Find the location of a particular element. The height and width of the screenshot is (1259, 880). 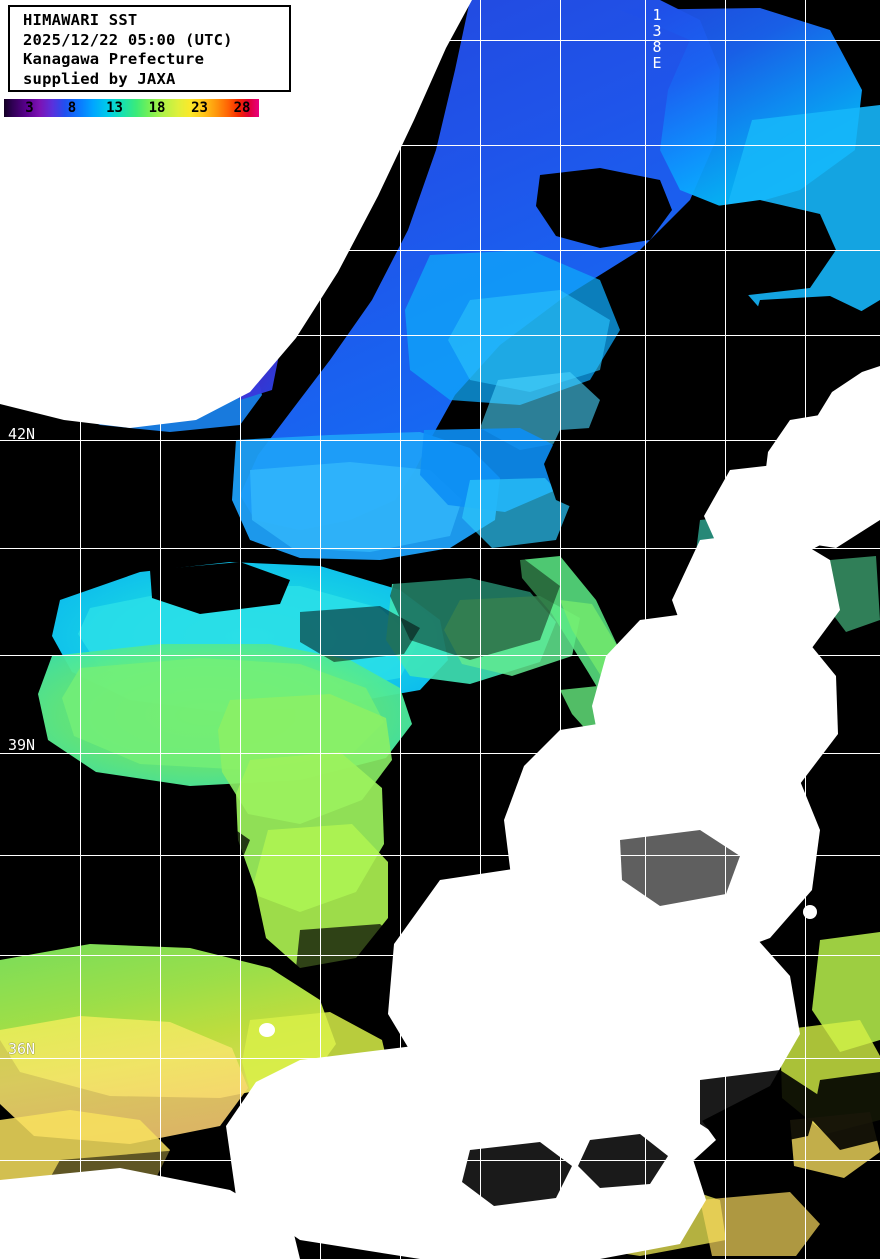

colorbar-tick-8: 8 is located at coordinates (72, 108).